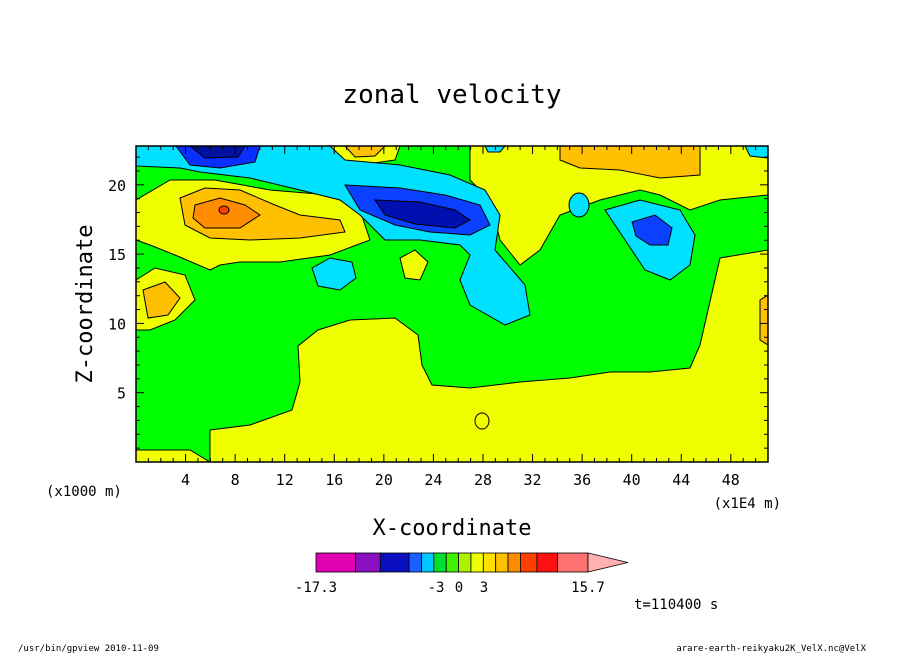 Image resolution: width=904 pixels, height=654 pixels. Describe the element at coordinates (681, 480) in the screenshot. I see `x-tick-label: 44` at that location.